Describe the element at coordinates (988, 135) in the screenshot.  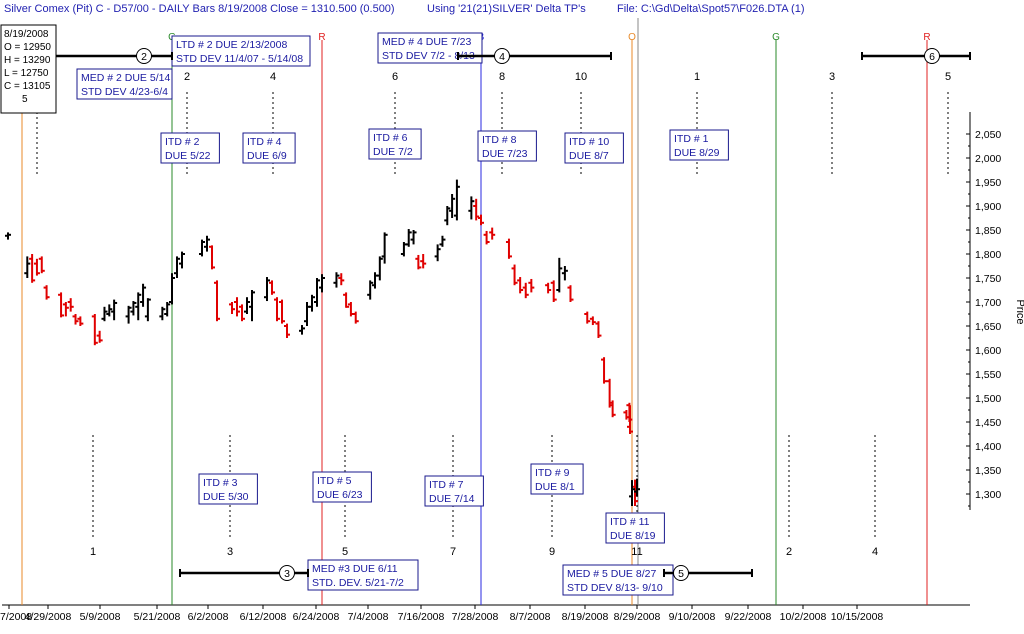
I see `y-tick-label: 2,050` at that location.